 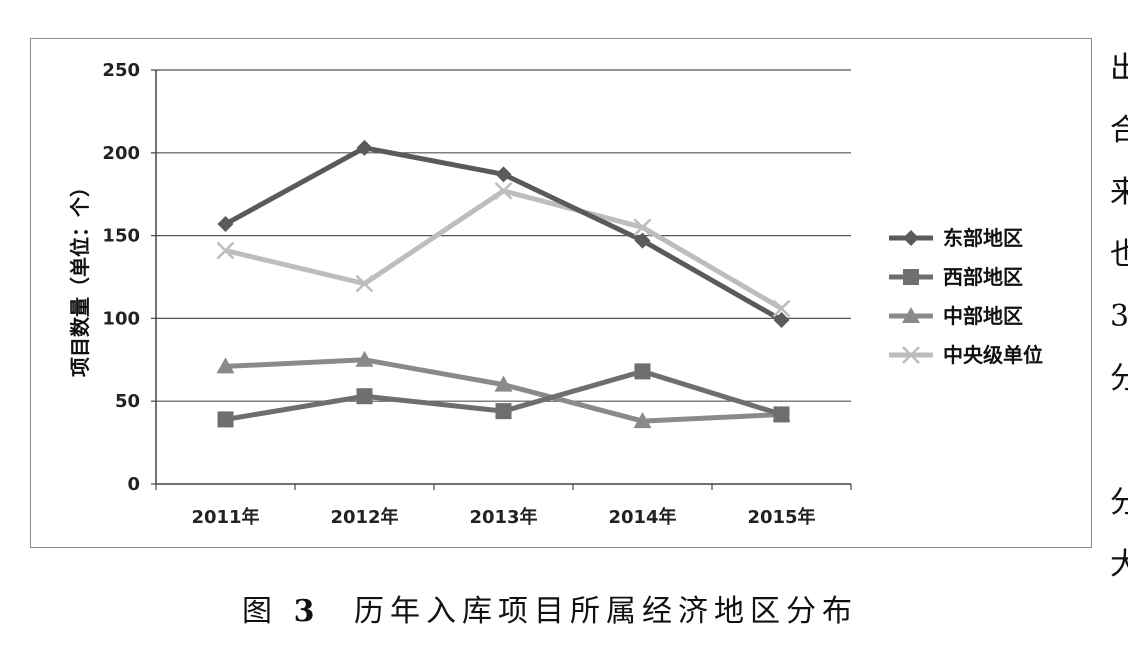 I want to click on legend-item: 中央级单位, so click(x=966, y=355).